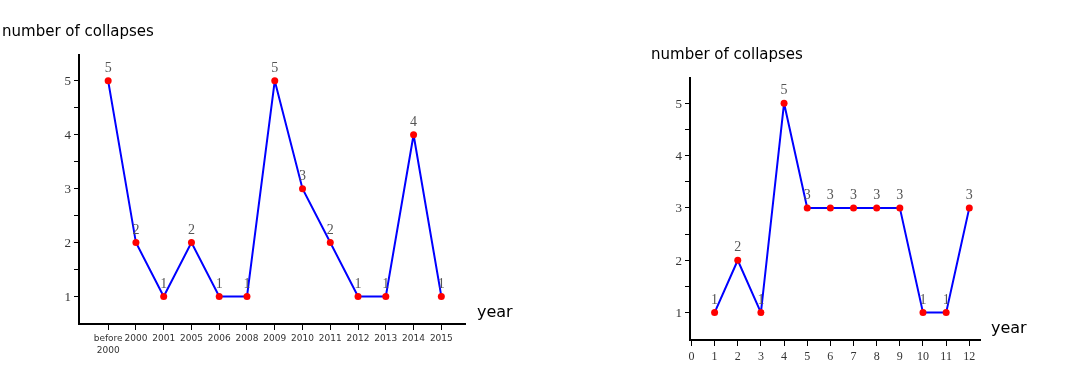 The height and width of the screenshot is (385, 1072). Describe the element at coordinates (441, 337) in the screenshot. I see `x-tick-label: 2015` at that location.